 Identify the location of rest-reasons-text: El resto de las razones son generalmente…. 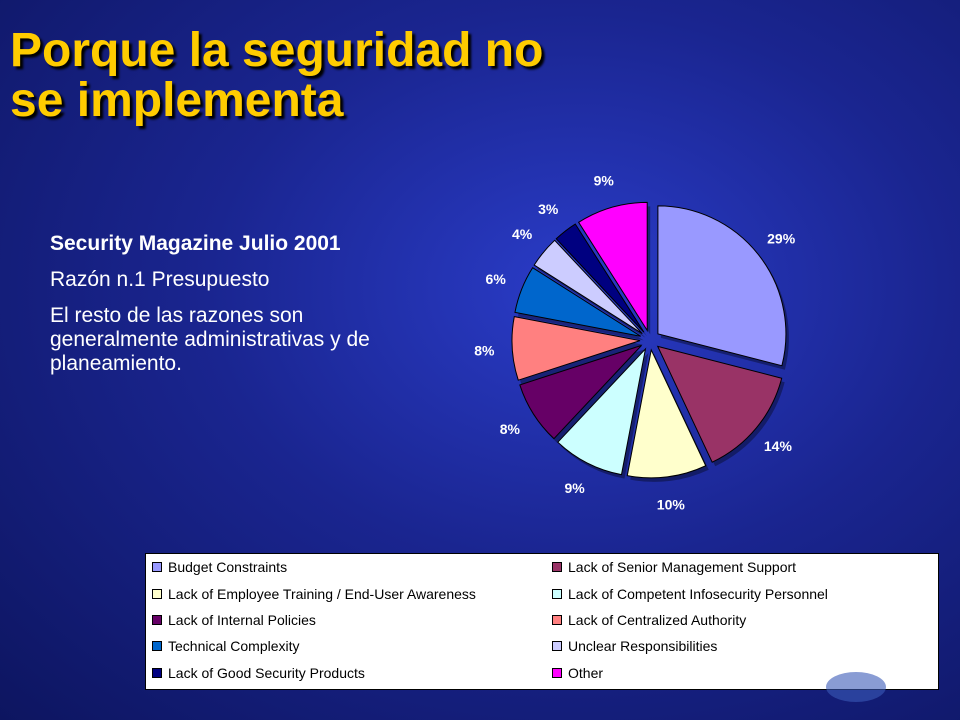
(210, 339).